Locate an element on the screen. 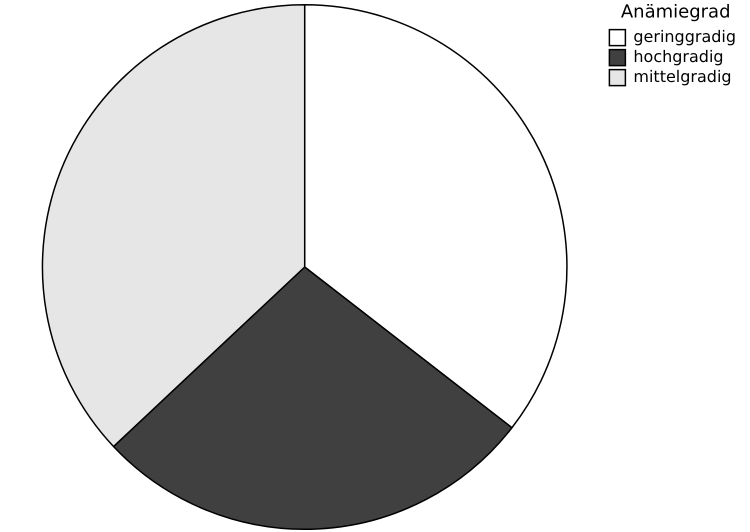 The height and width of the screenshot is (532, 750). legend-title: Anämiegrad is located at coordinates (675, 12).